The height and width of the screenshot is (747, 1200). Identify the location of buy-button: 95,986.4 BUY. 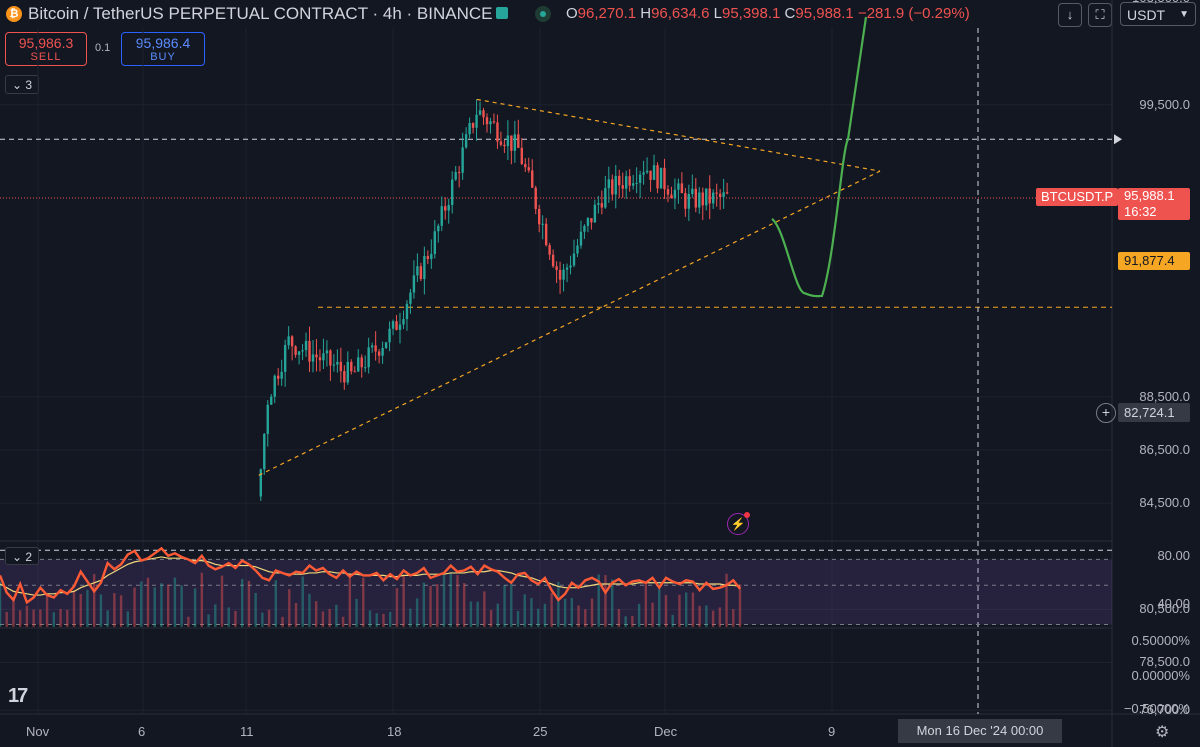
(163, 49).